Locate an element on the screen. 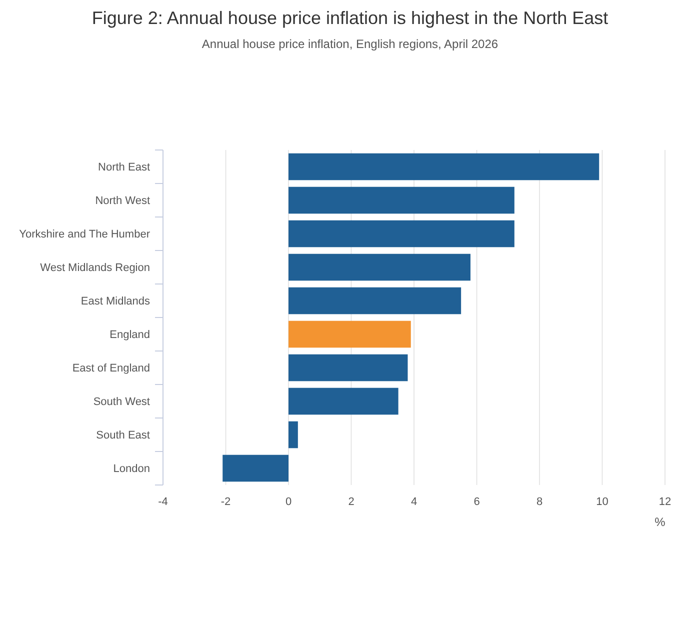 Image resolution: width=700 pixels, height=635 pixels. y-tick-label: East of England is located at coordinates (111, 368).